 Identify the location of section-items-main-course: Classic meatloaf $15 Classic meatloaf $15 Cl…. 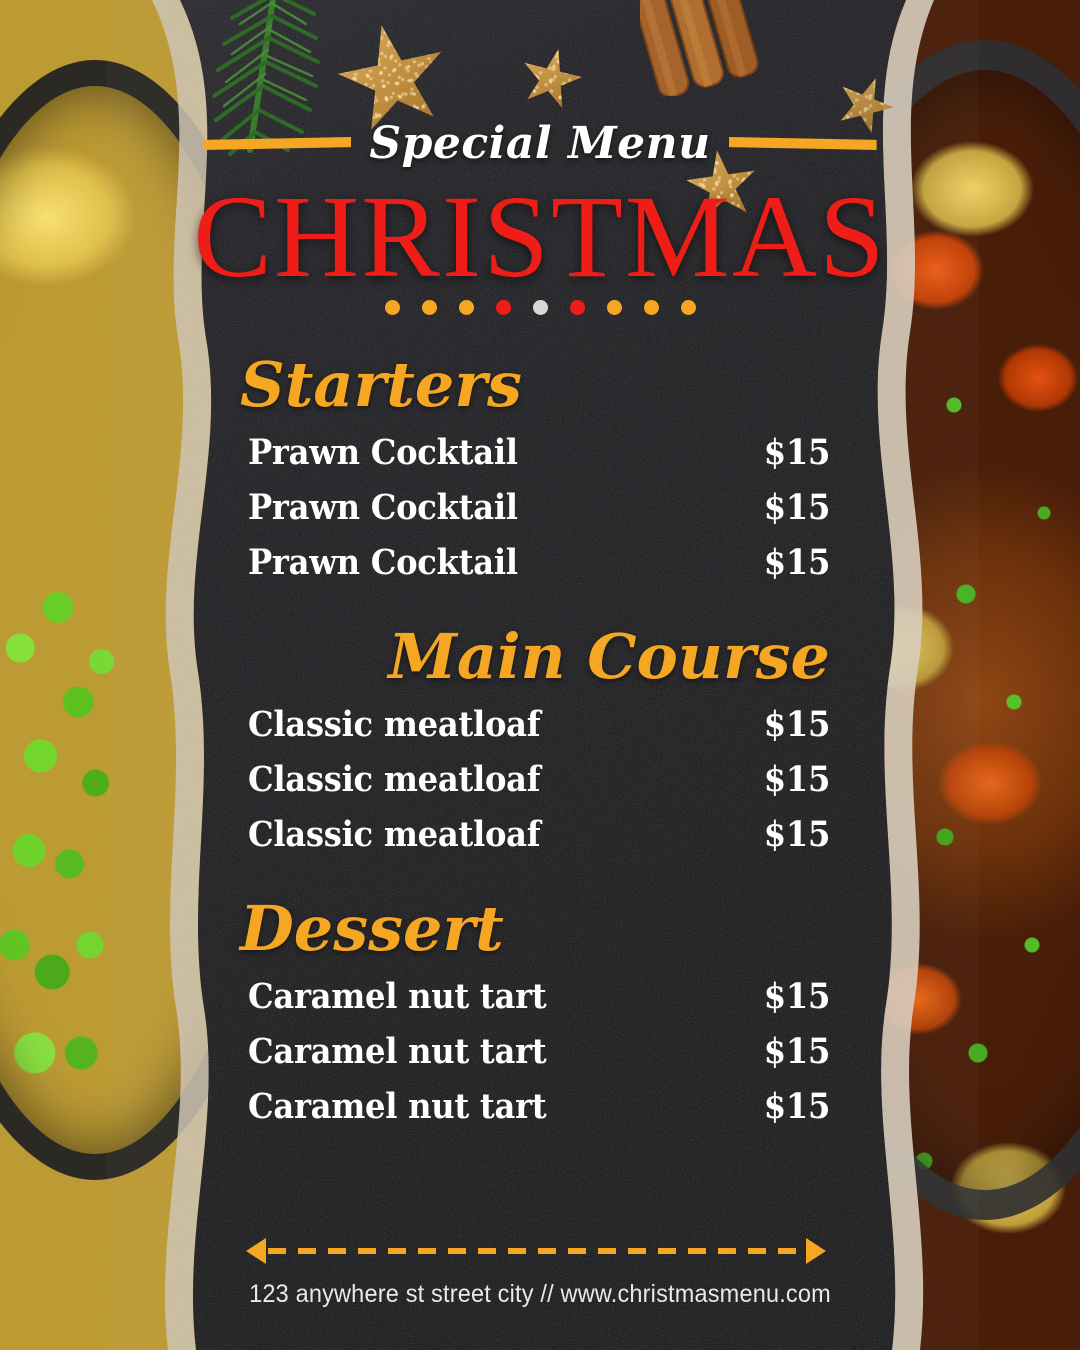
(535, 779).